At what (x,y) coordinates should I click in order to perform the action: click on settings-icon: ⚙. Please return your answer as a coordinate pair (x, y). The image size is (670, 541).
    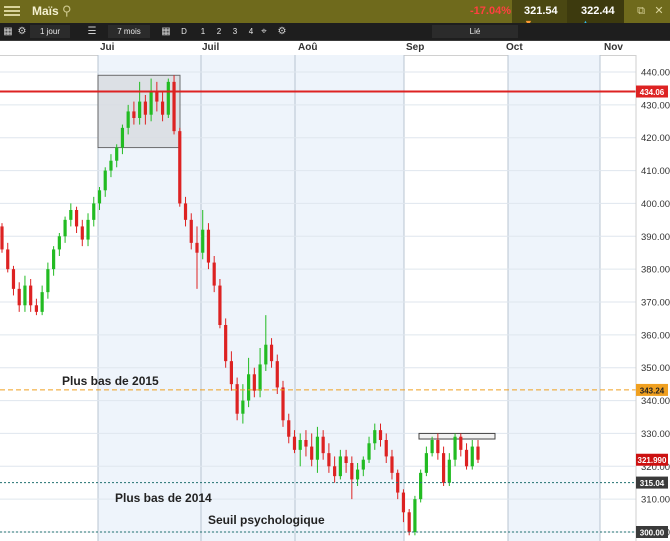
    Looking at the image, I should click on (22, 31).